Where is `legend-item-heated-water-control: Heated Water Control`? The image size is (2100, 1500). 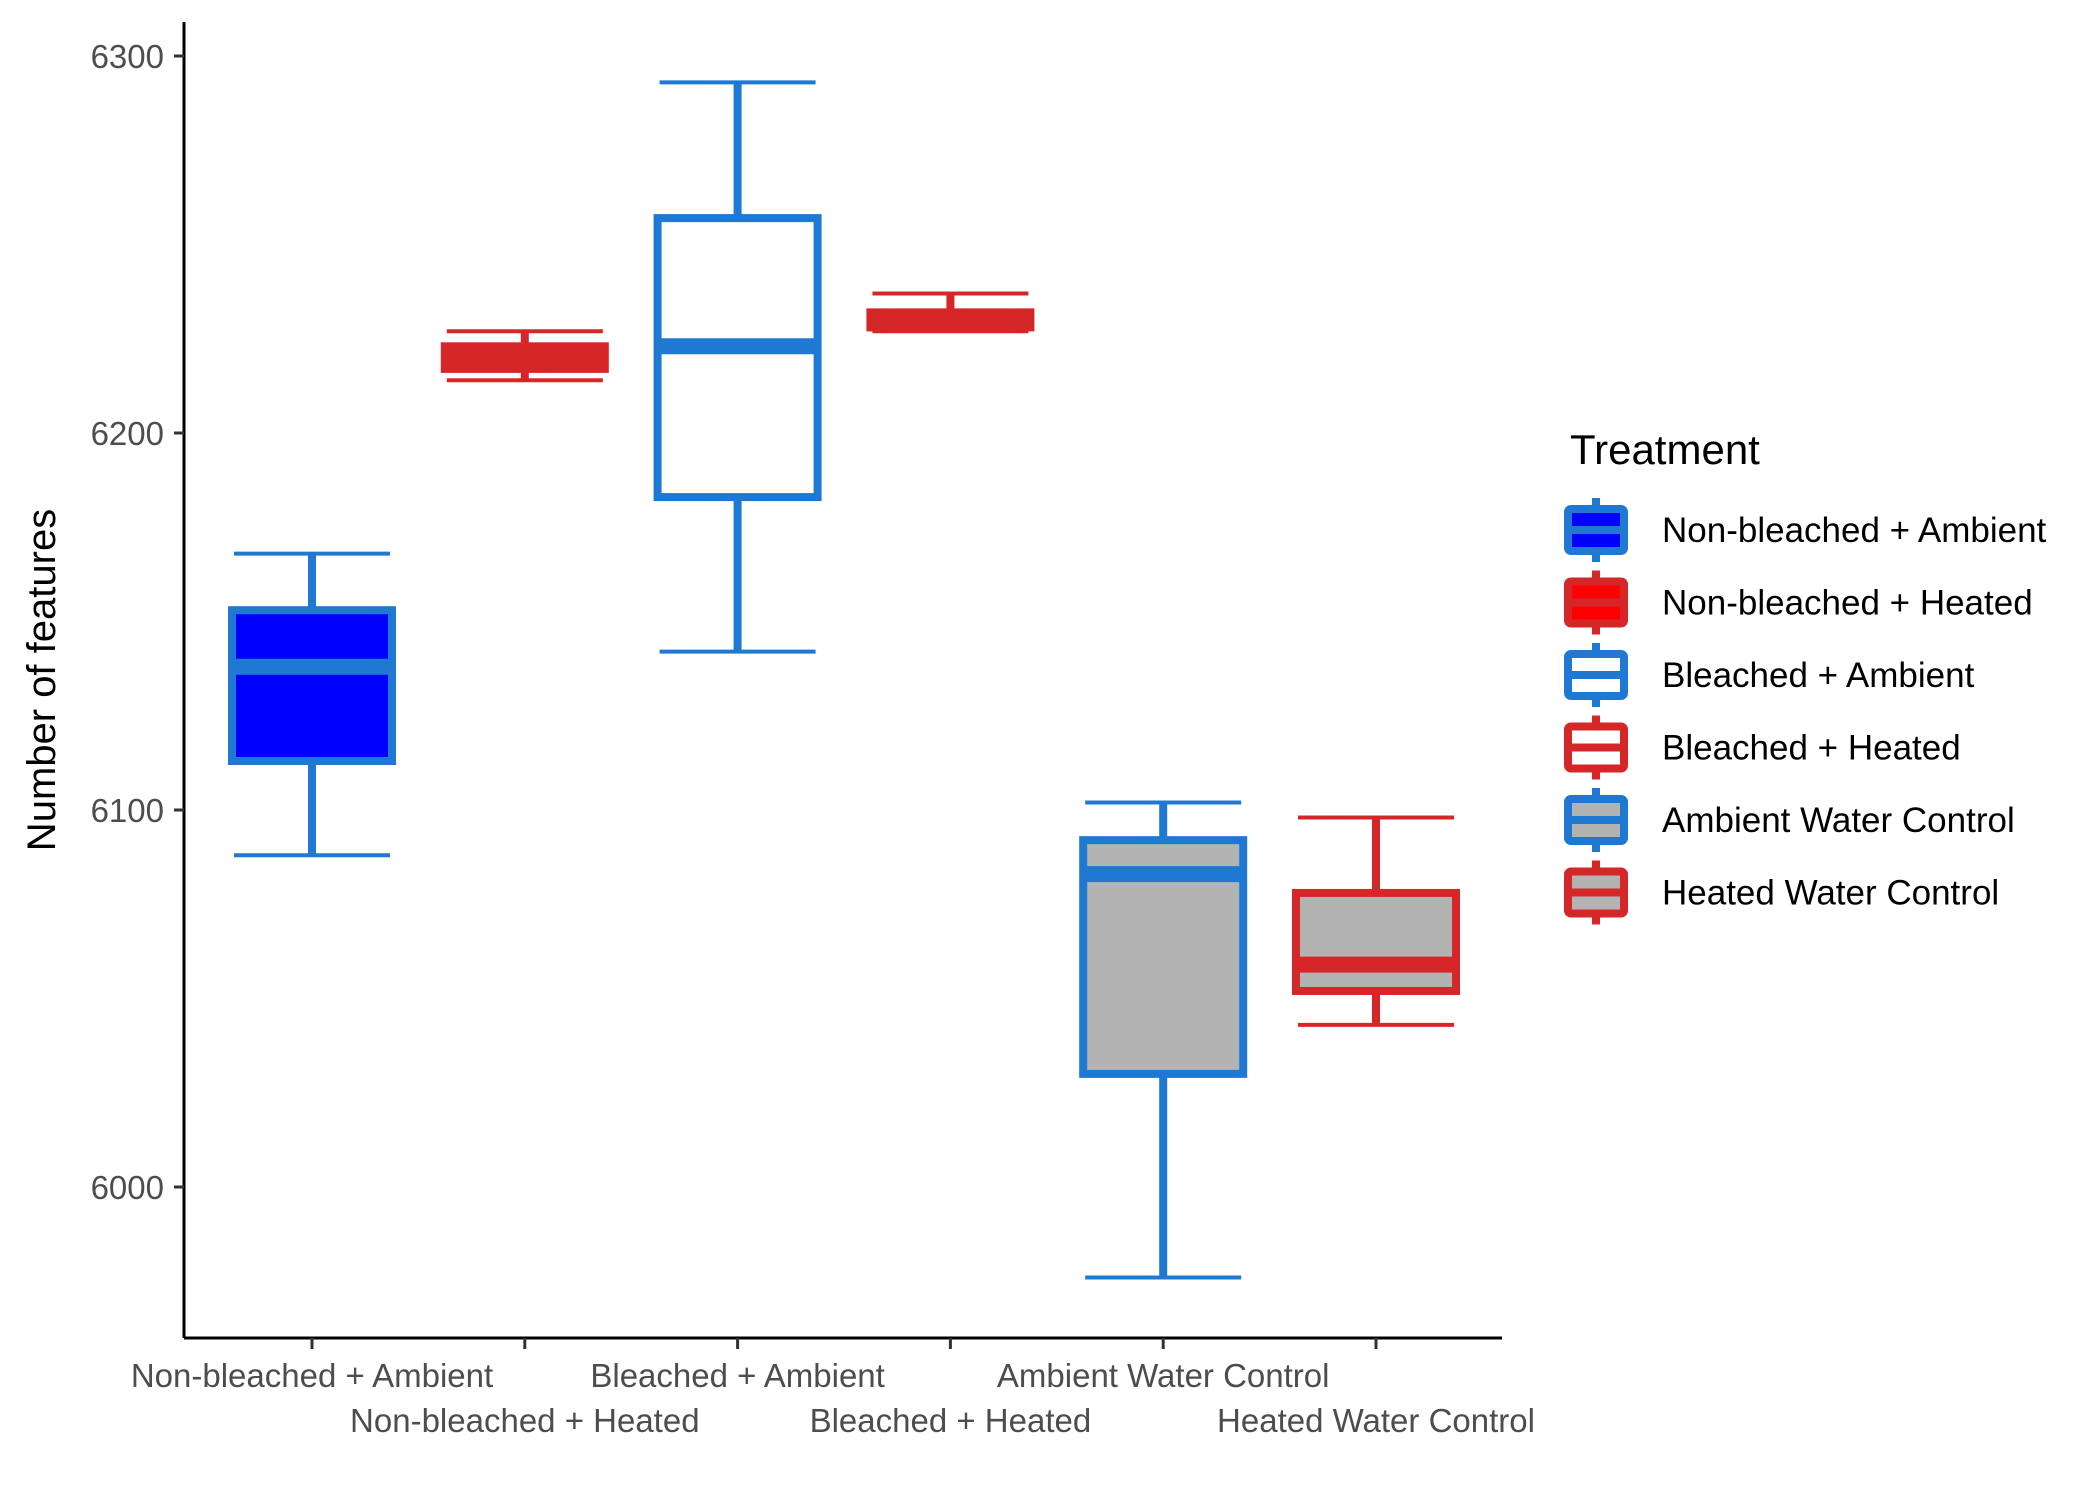
legend-item-heated-water-control: Heated Water Control is located at coordinates (1781, 892).